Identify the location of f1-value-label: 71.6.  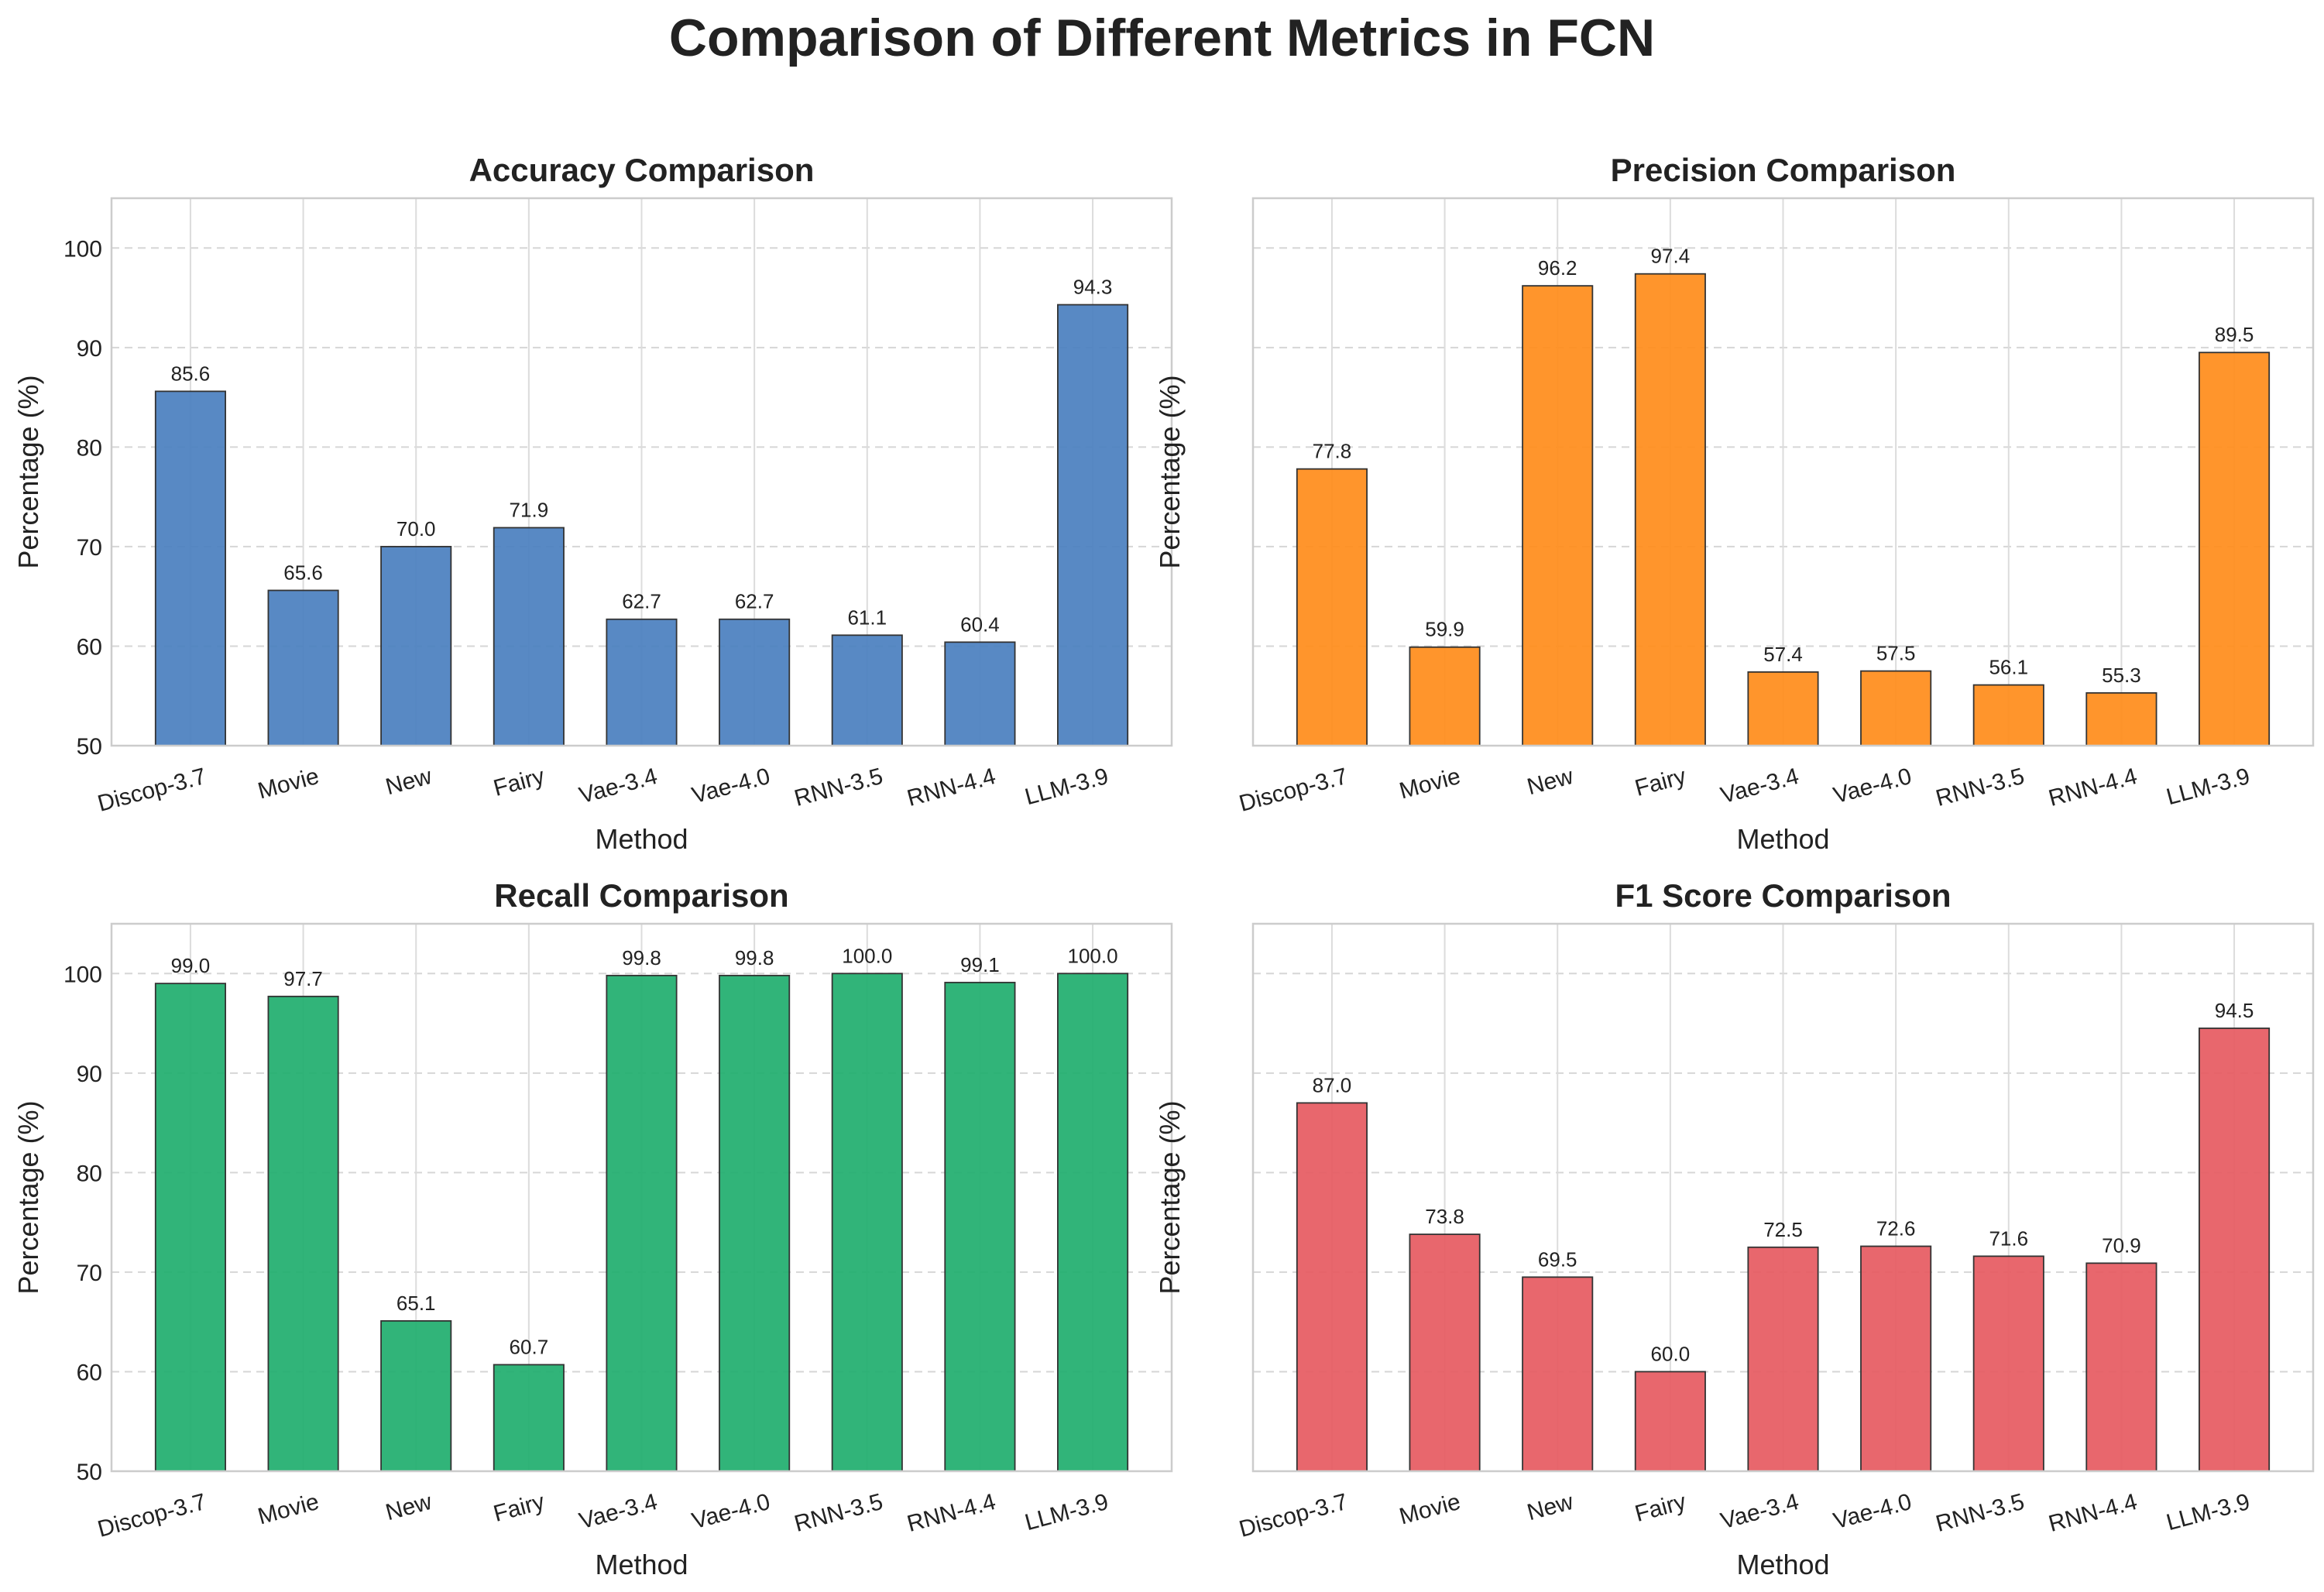
(2008, 1238).